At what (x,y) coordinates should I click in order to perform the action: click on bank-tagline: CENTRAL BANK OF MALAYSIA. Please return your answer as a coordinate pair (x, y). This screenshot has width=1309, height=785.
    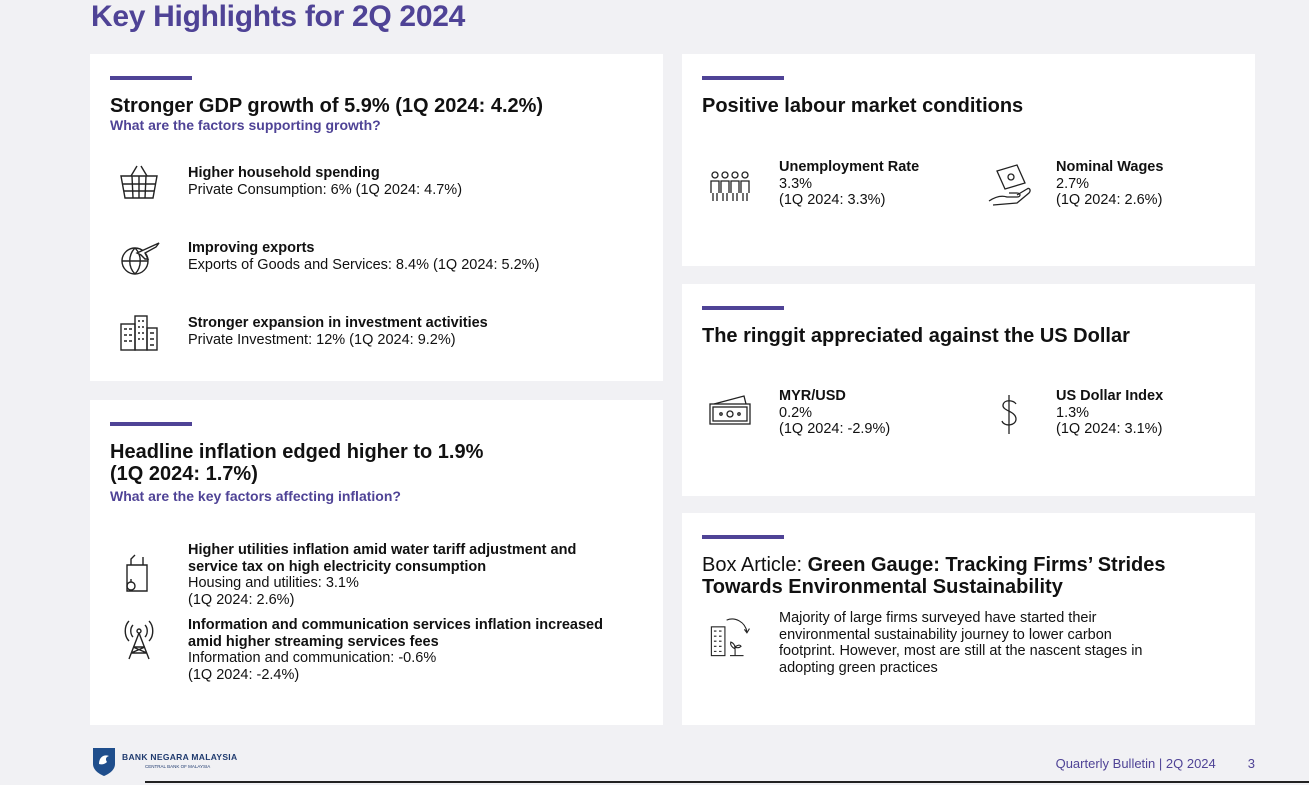
    Looking at the image, I should click on (178, 766).